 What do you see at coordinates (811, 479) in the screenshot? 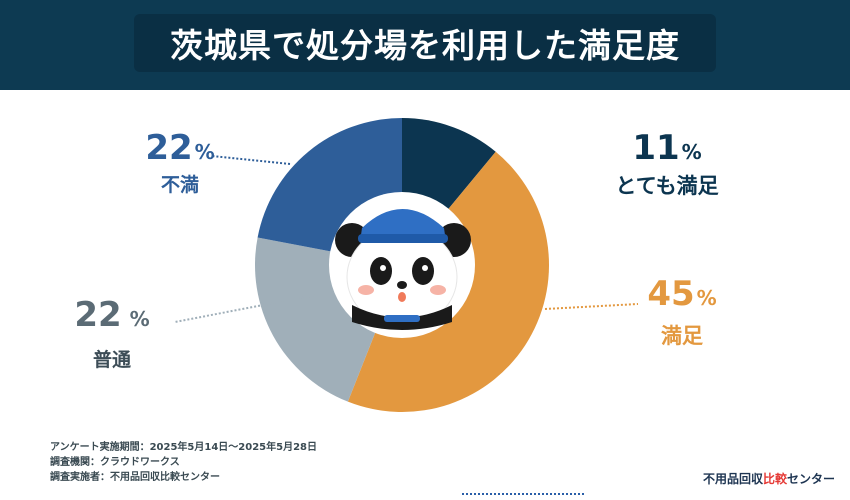
I see `brand-part3: センター` at bounding box center [811, 479].